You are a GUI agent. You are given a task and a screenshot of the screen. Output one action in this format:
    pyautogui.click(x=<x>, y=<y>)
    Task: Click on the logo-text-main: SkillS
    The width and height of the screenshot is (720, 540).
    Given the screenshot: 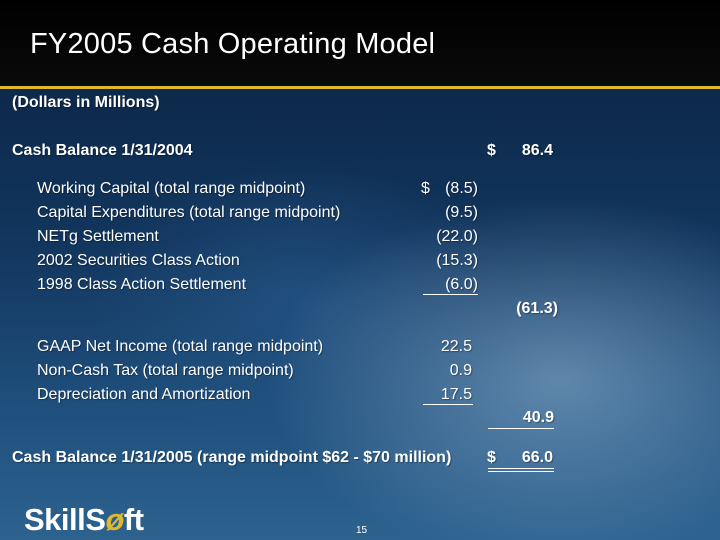 What is the action you would take?
    pyautogui.click(x=65, y=519)
    